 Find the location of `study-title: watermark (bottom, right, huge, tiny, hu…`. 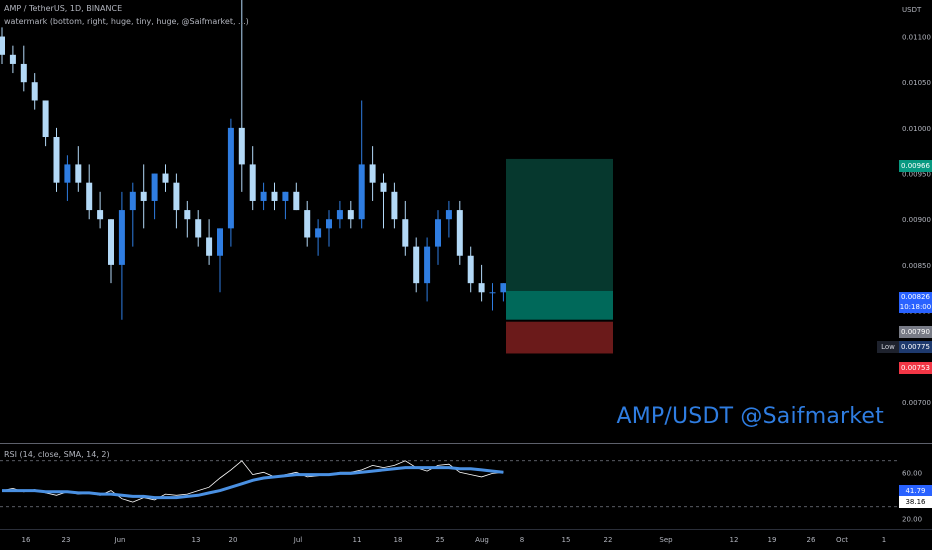

study-title: watermark (bottom, right, huge, tiny, hu… is located at coordinates (126, 21).